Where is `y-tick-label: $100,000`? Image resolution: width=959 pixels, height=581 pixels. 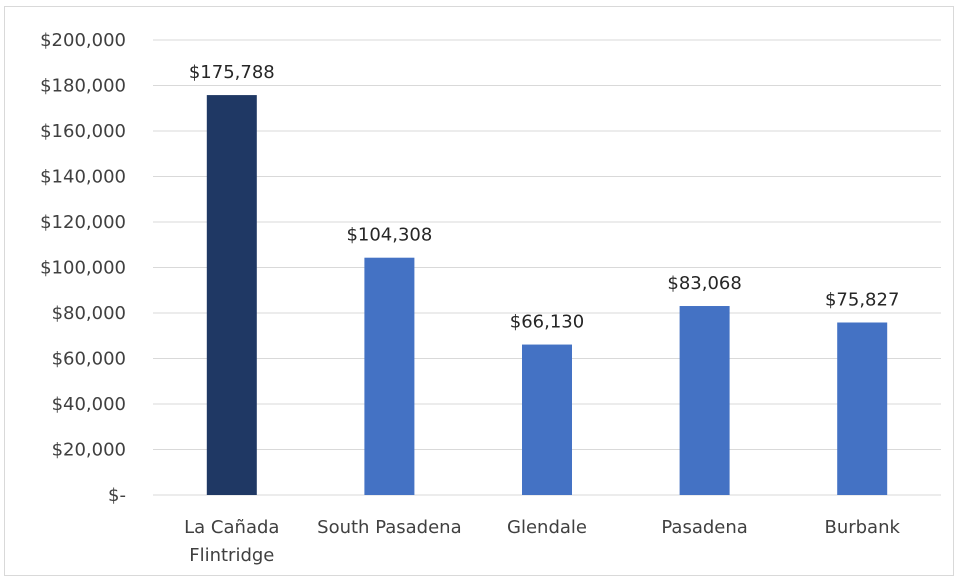 y-tick-label: $100,000 is located at coordinates (83, 268).